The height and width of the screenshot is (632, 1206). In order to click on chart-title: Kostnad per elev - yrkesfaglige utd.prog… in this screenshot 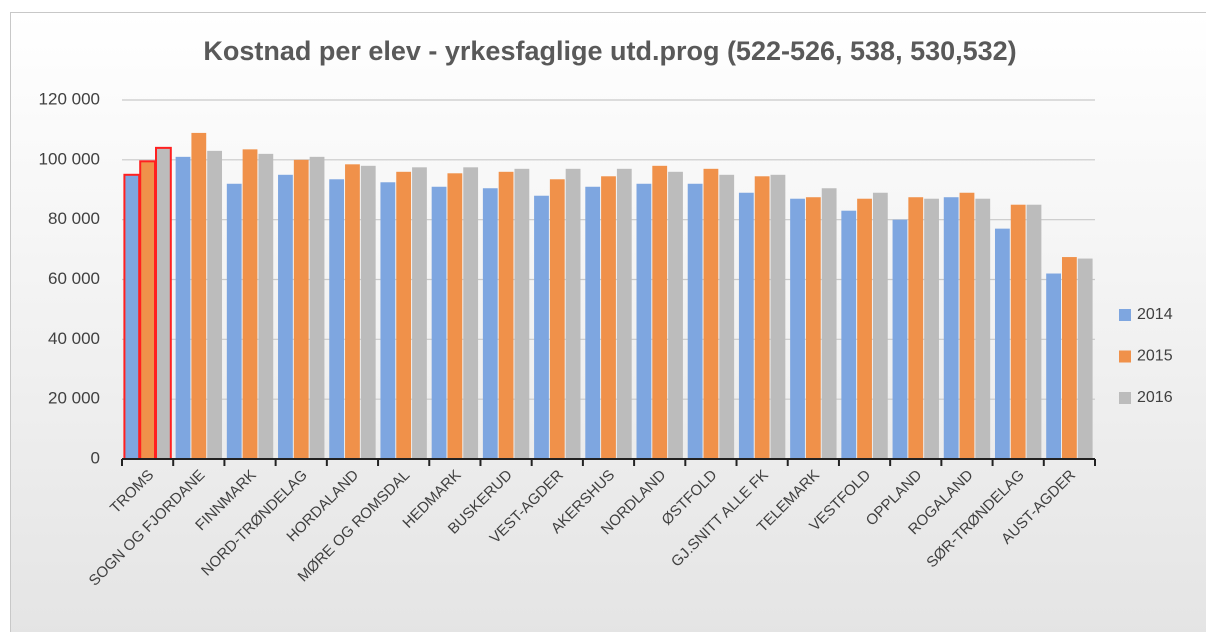, I will do `click(609, 51)`.